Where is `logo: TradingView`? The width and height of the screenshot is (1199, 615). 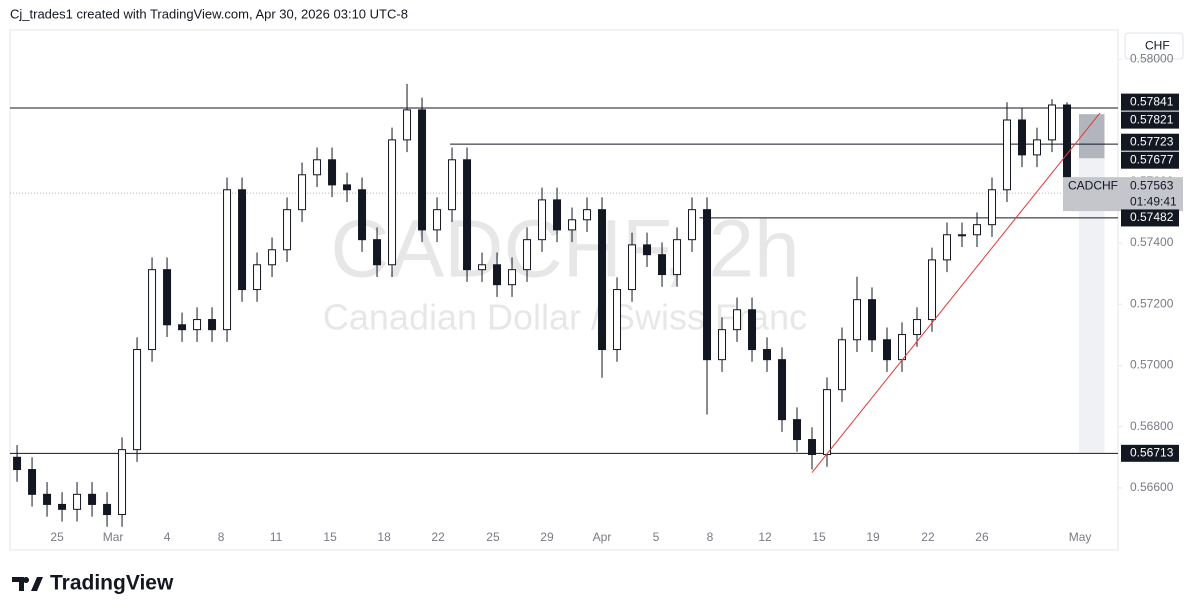 logo: TradingView is located at coordinates (93, 583).